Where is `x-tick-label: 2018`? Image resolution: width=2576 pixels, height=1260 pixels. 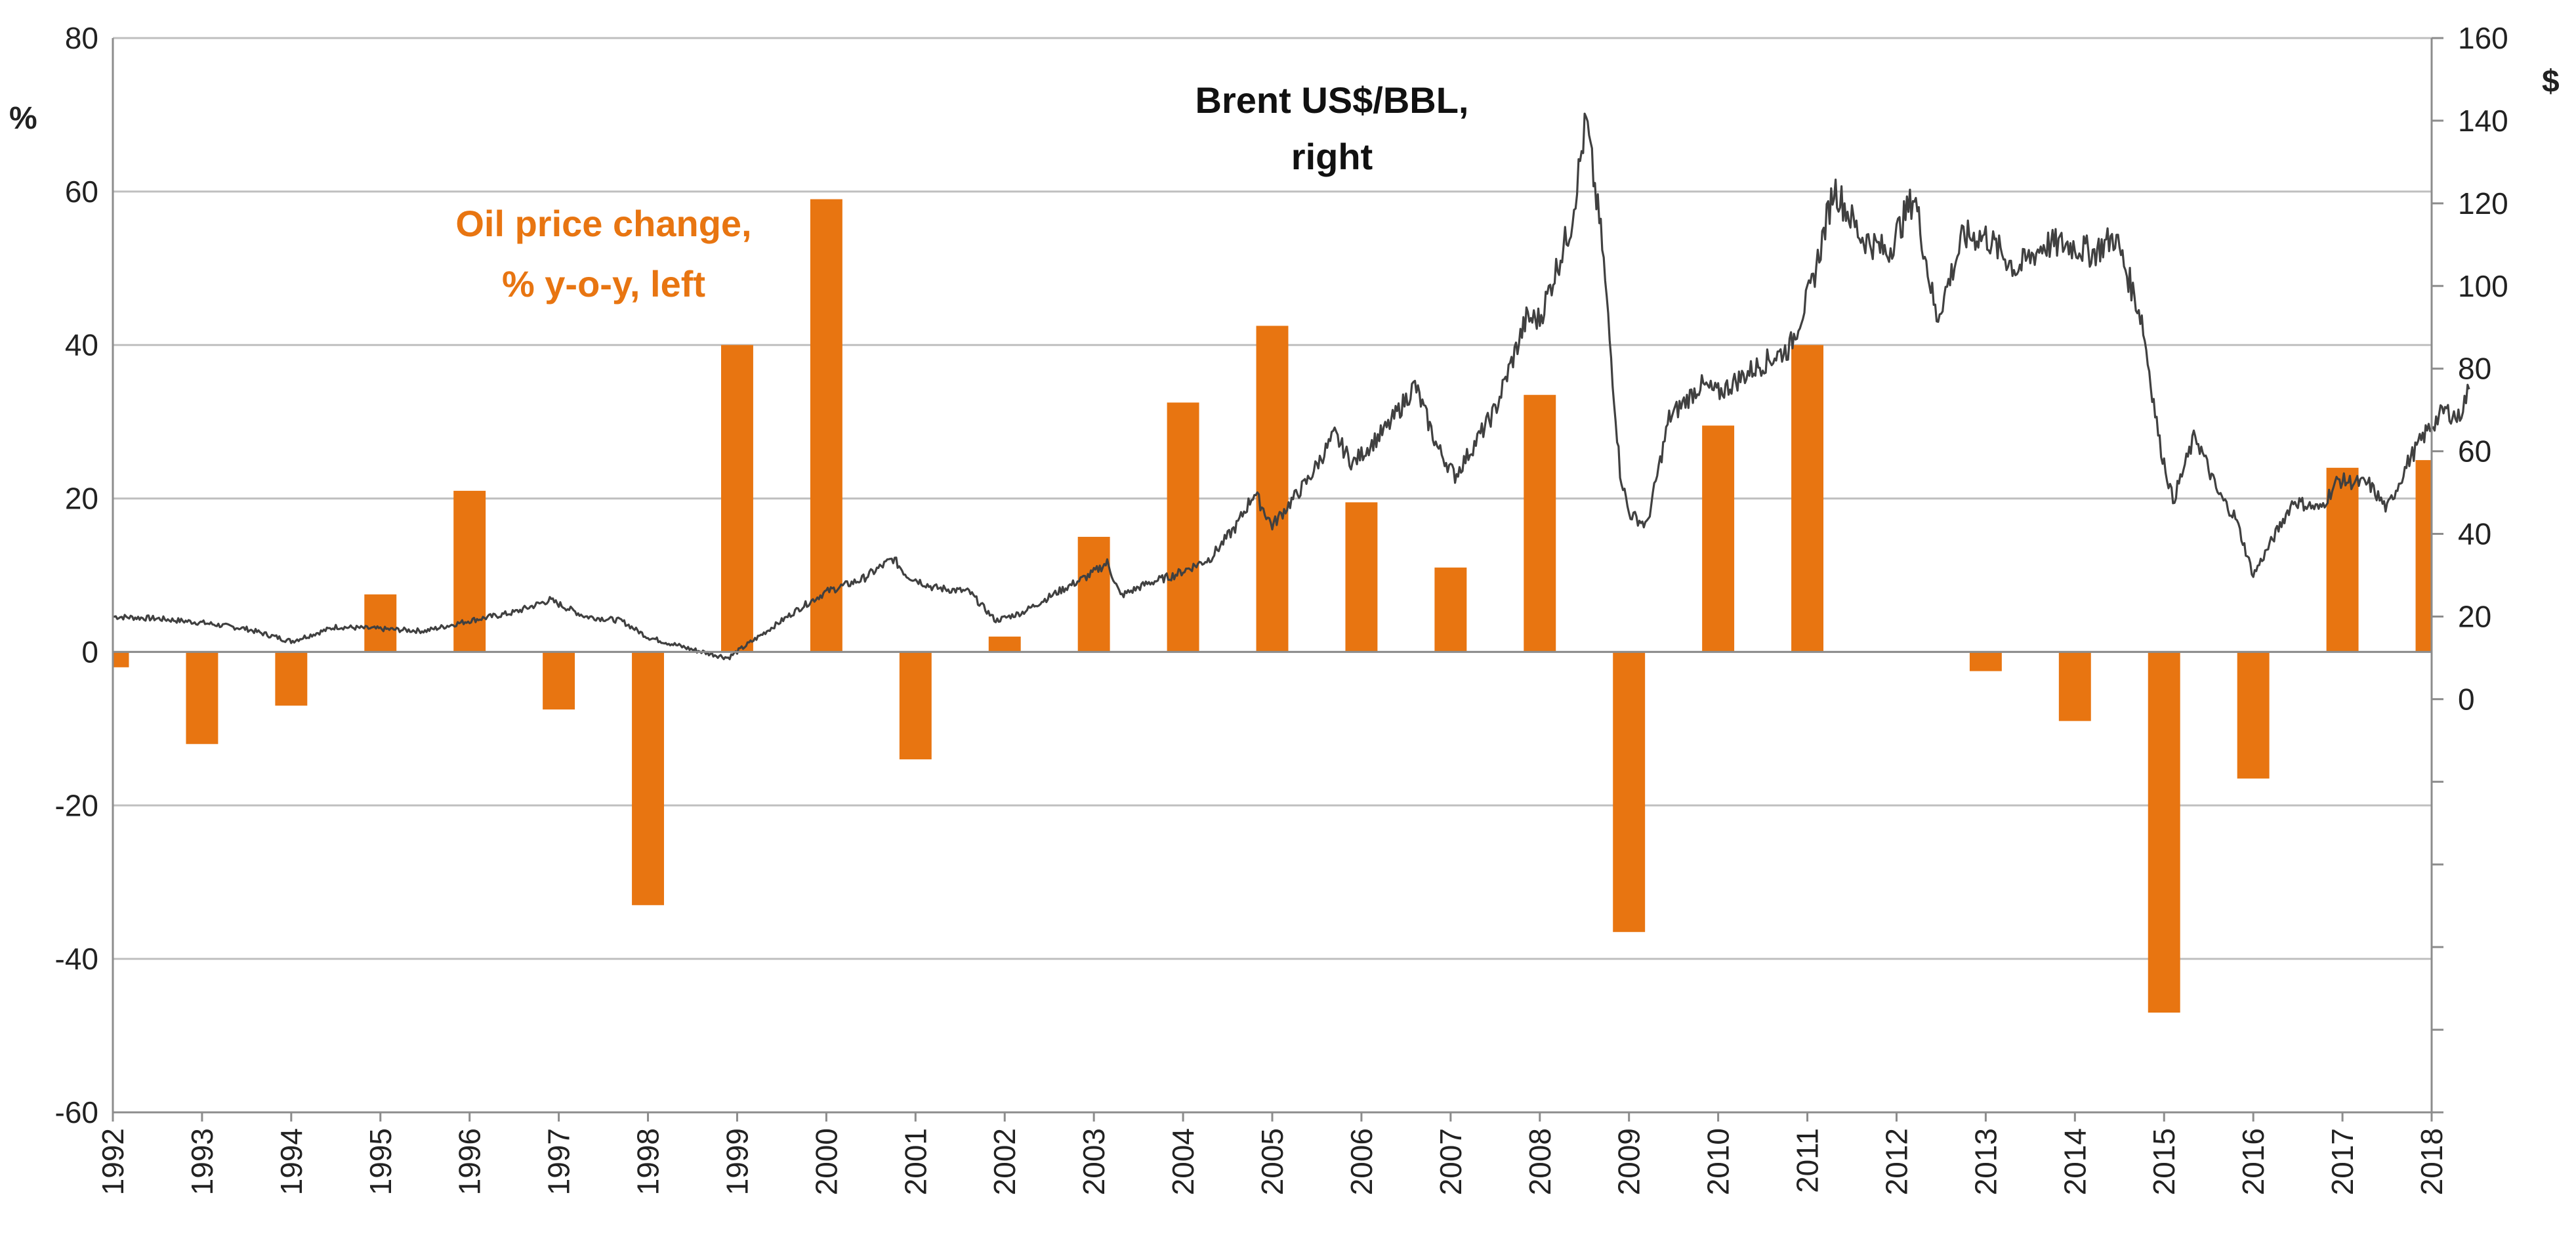
x-tick-label: 2018 is located at coordinates (2432, 1161).